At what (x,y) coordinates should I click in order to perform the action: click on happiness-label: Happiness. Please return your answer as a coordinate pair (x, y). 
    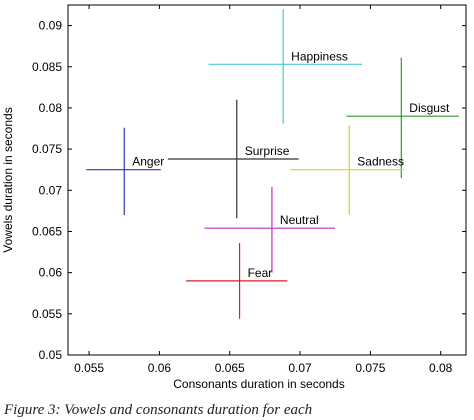
    Looking at the image, I should click on (319, 56).